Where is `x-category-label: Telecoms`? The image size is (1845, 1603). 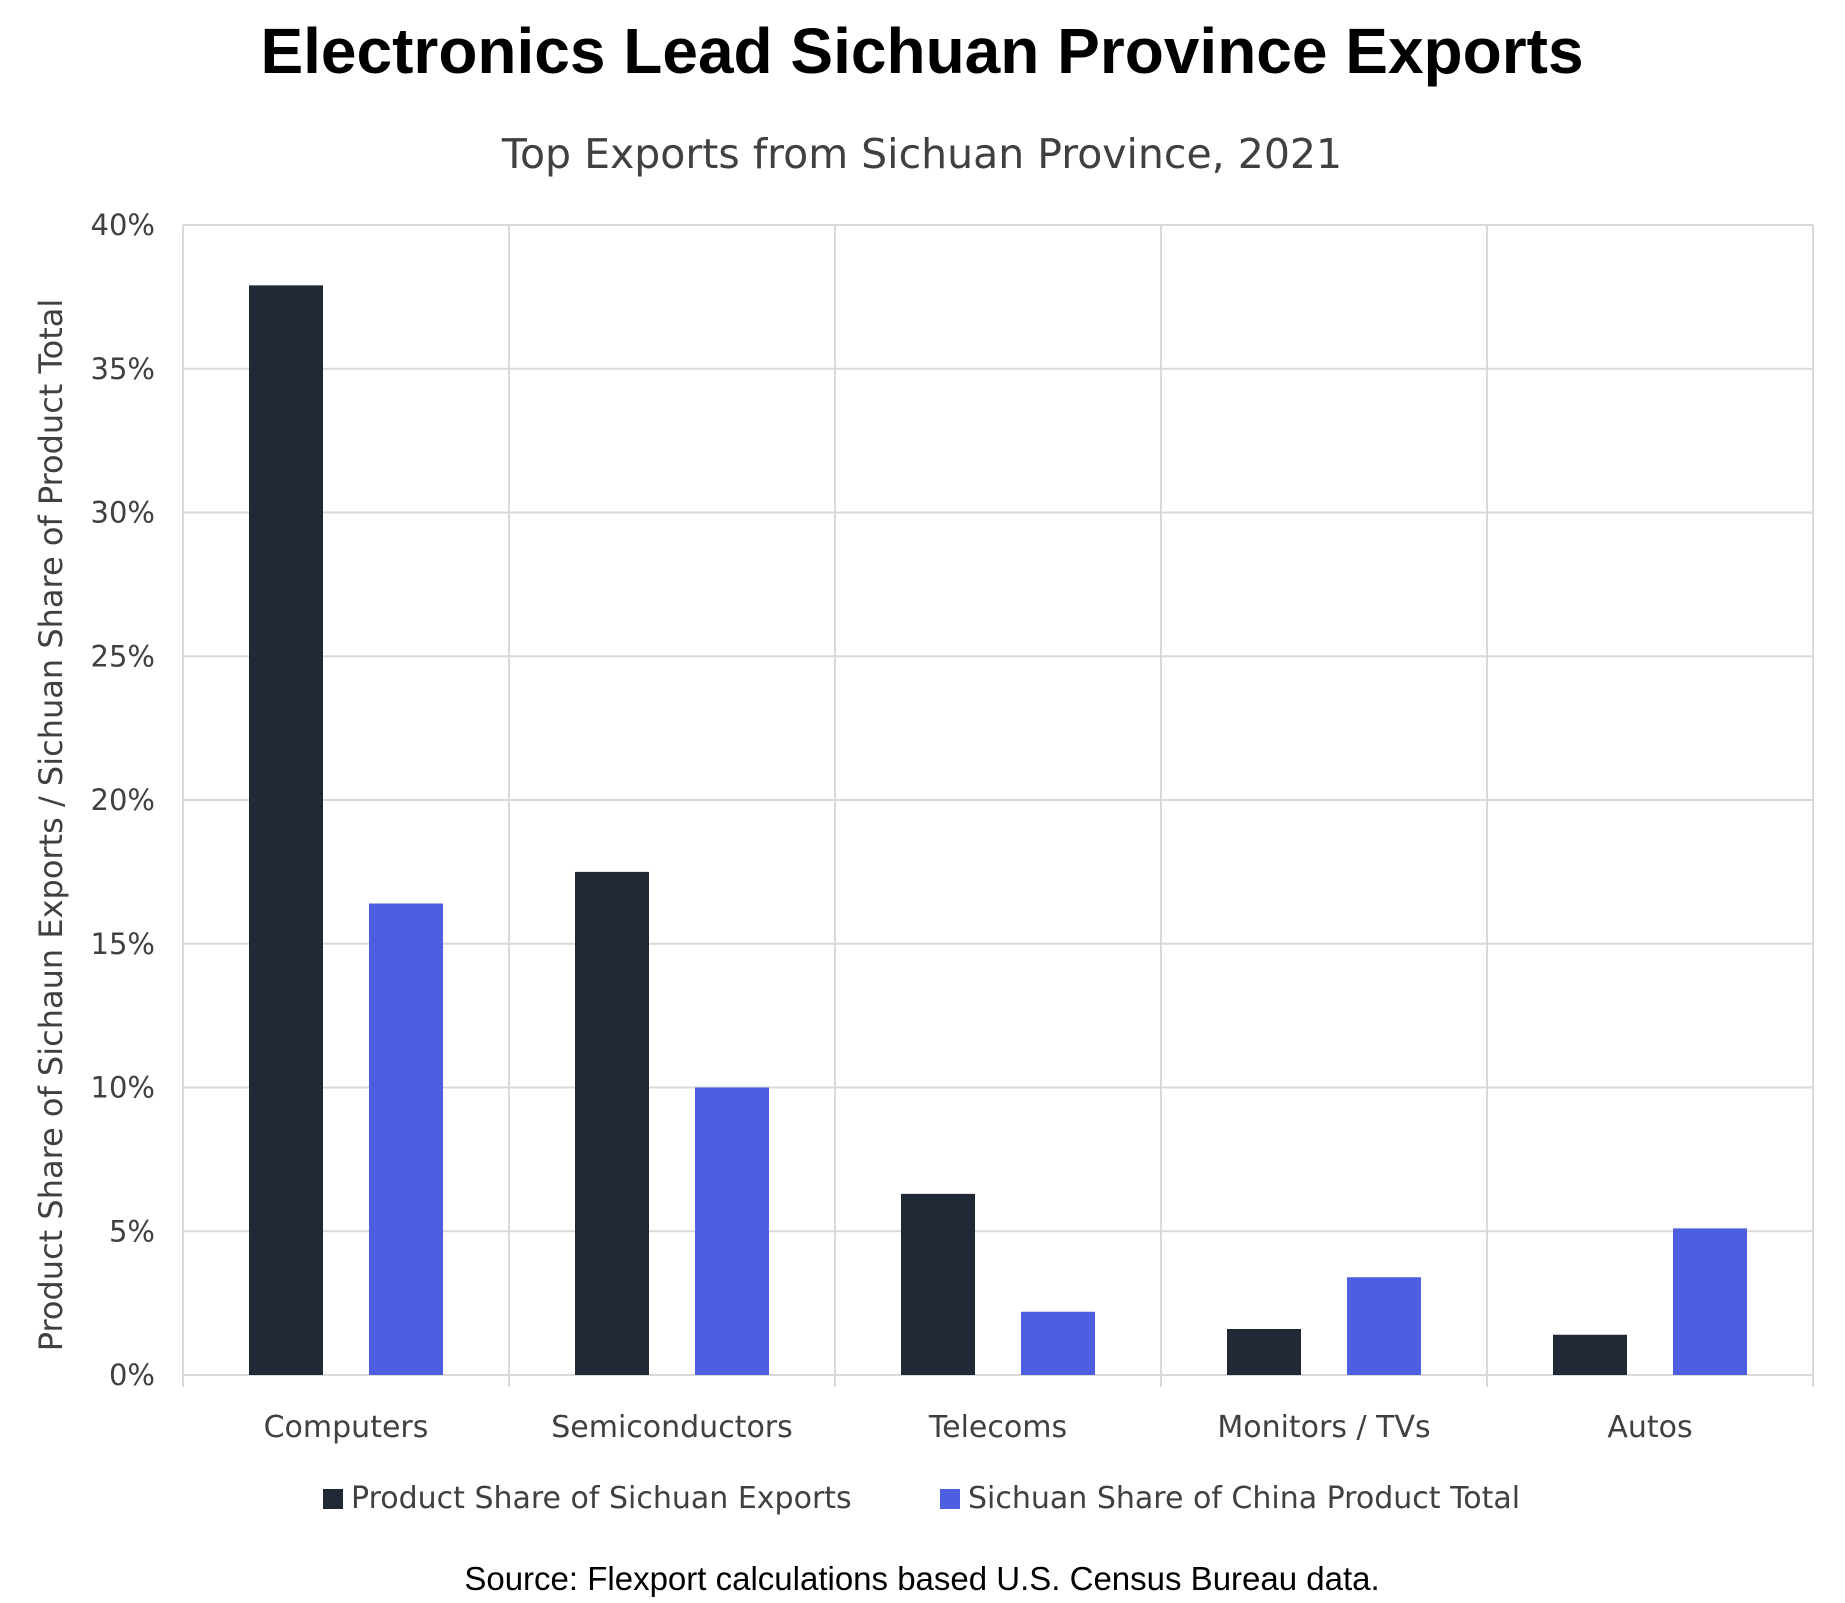 x-category-label: Telecoms is located at coordinates (997, 1427).